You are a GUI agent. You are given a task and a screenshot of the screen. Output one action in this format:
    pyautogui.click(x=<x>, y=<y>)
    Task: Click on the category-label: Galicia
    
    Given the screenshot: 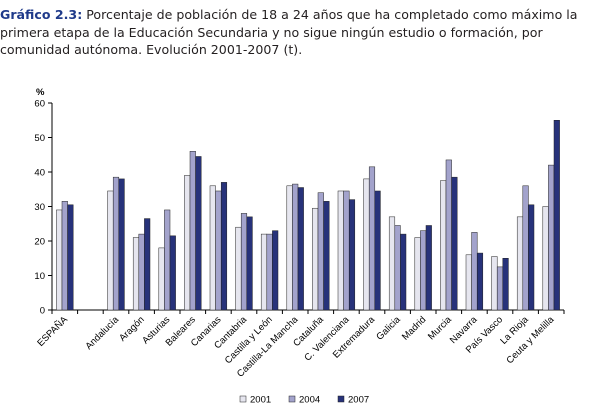 What is the action you would take?
    pyautogui.click(x=388, y=328)
    